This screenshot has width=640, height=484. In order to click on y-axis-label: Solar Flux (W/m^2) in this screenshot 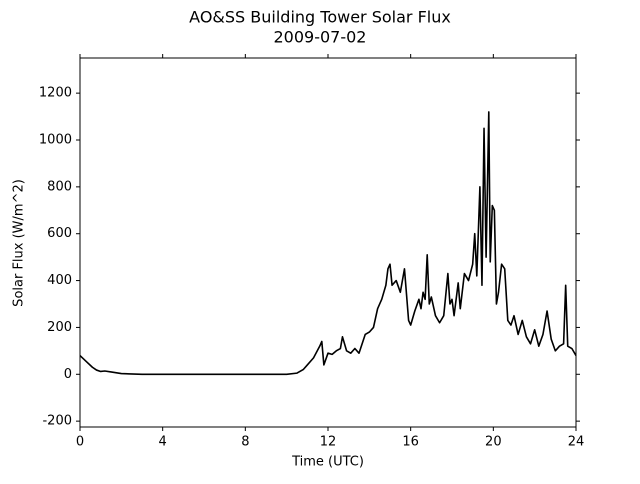, I will do `click(19, 243)`.